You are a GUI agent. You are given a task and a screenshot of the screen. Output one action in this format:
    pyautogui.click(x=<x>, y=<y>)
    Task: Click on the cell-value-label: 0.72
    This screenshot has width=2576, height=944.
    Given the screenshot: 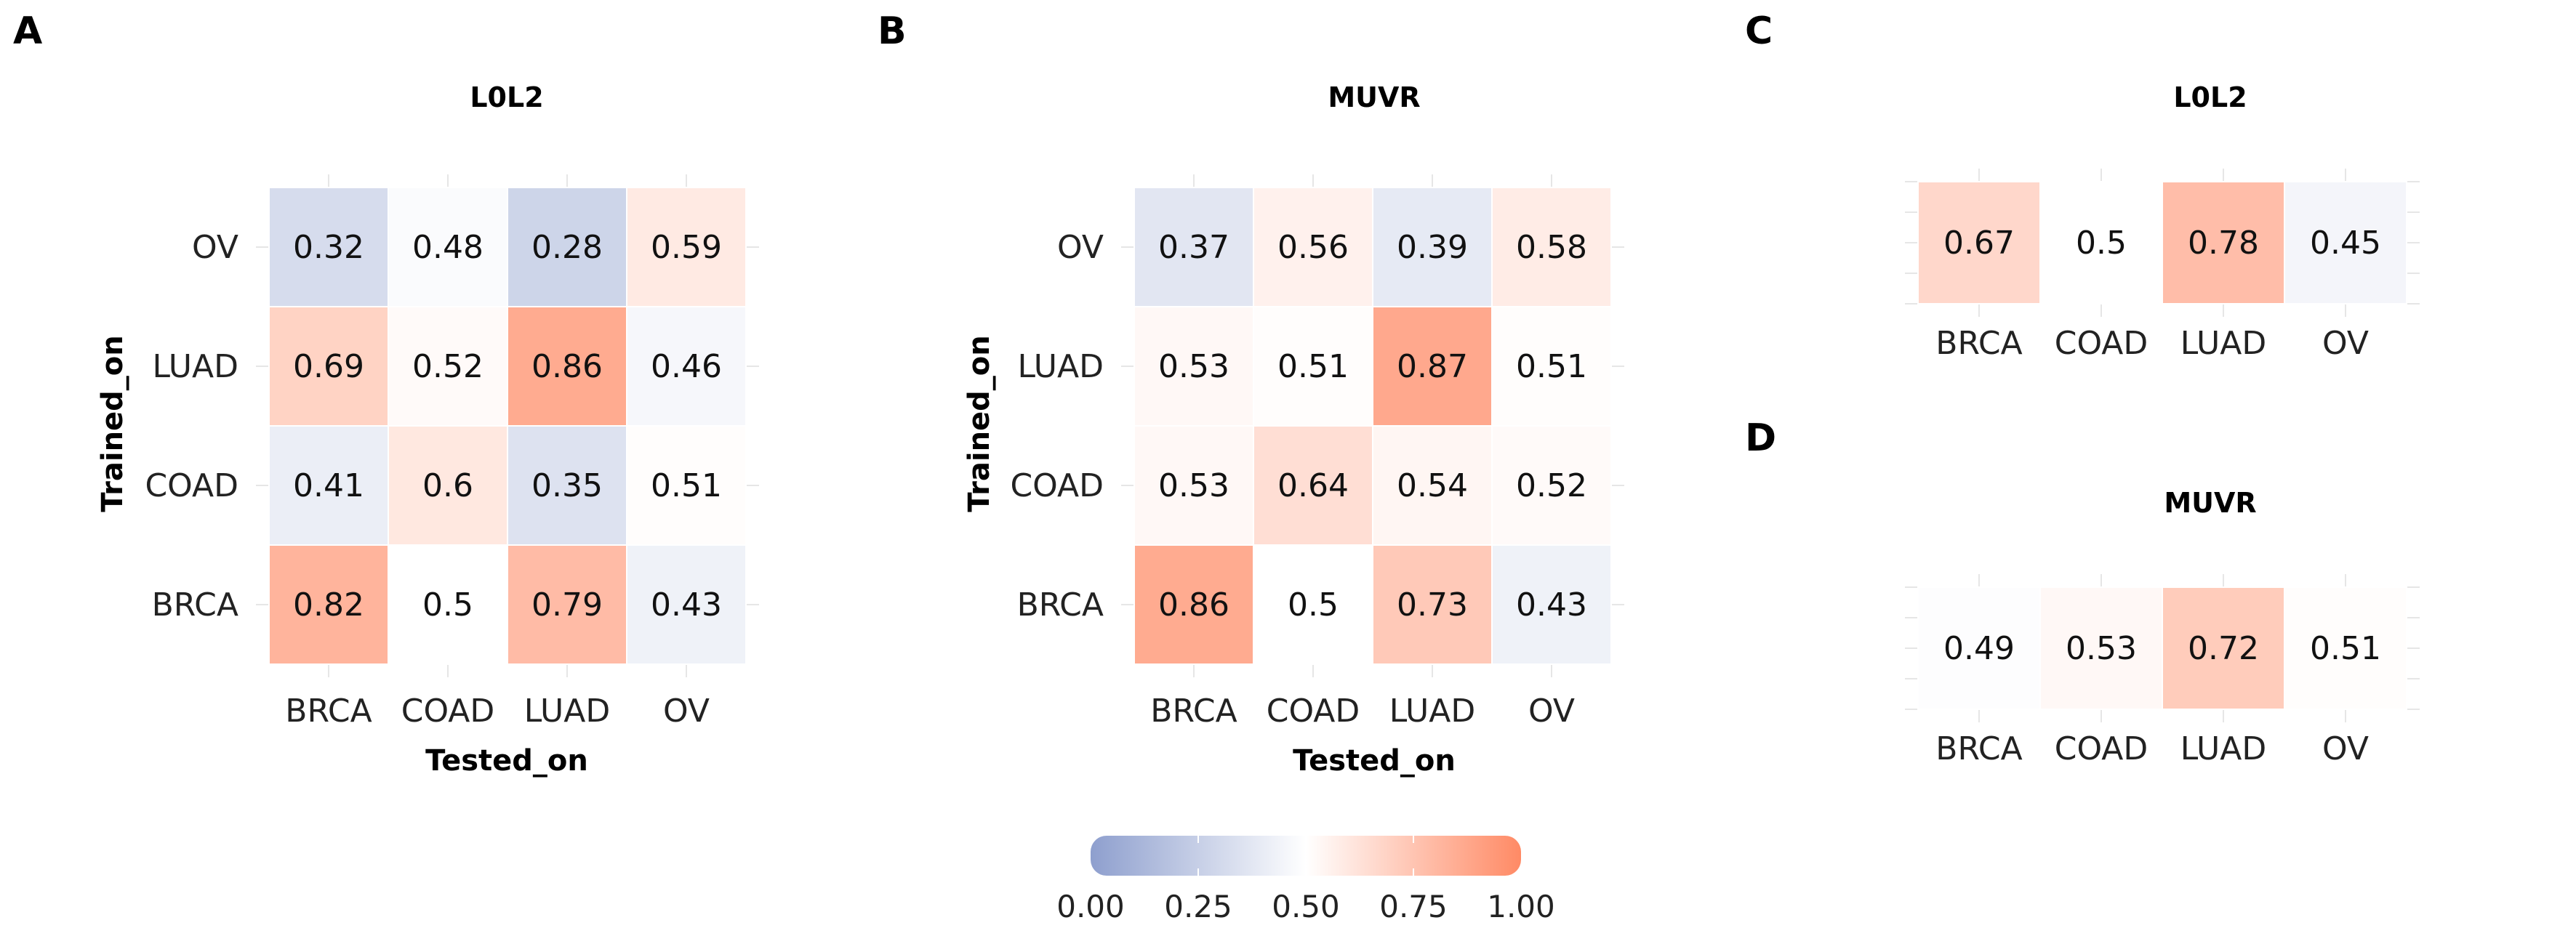 What is the action you would take?
    pyautogui.click(x=2223, y=648)
    